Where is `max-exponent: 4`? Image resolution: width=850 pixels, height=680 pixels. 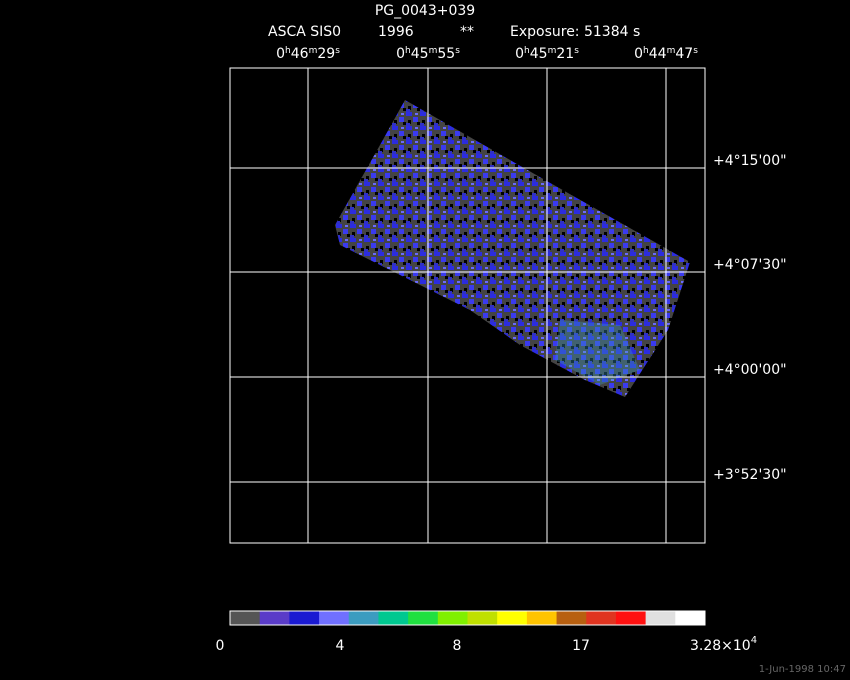 max-exponent: 4 is located at coordinates (754, 640).